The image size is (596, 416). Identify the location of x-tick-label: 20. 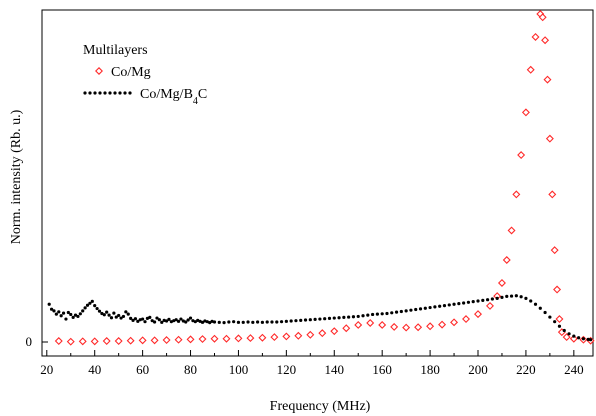
(46, 369).